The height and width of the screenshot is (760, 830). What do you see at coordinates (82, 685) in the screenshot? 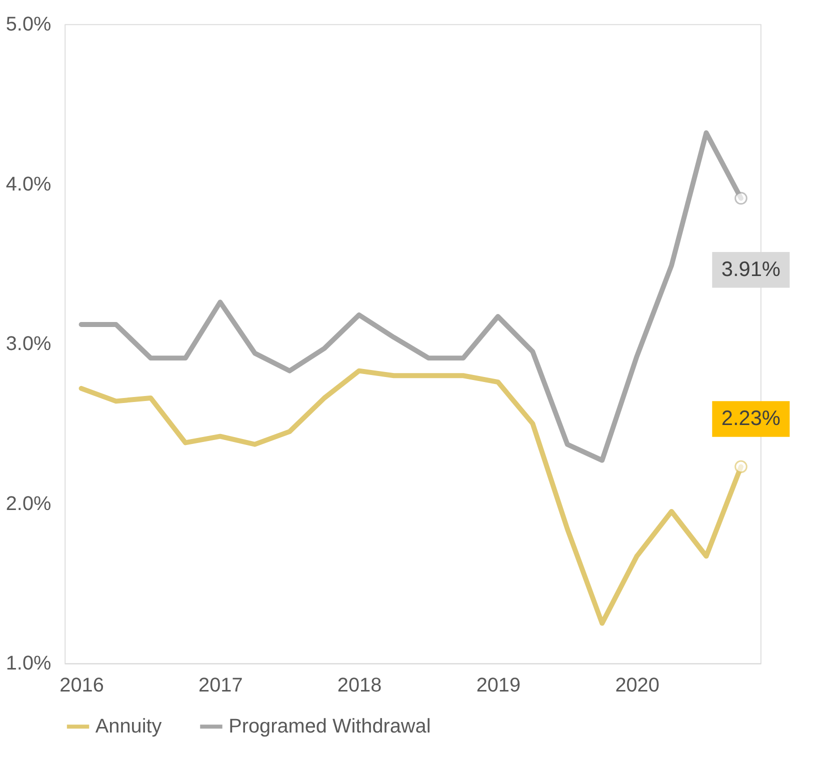
I see `x-tick-label: 2016` at bounding box center [82, 685].